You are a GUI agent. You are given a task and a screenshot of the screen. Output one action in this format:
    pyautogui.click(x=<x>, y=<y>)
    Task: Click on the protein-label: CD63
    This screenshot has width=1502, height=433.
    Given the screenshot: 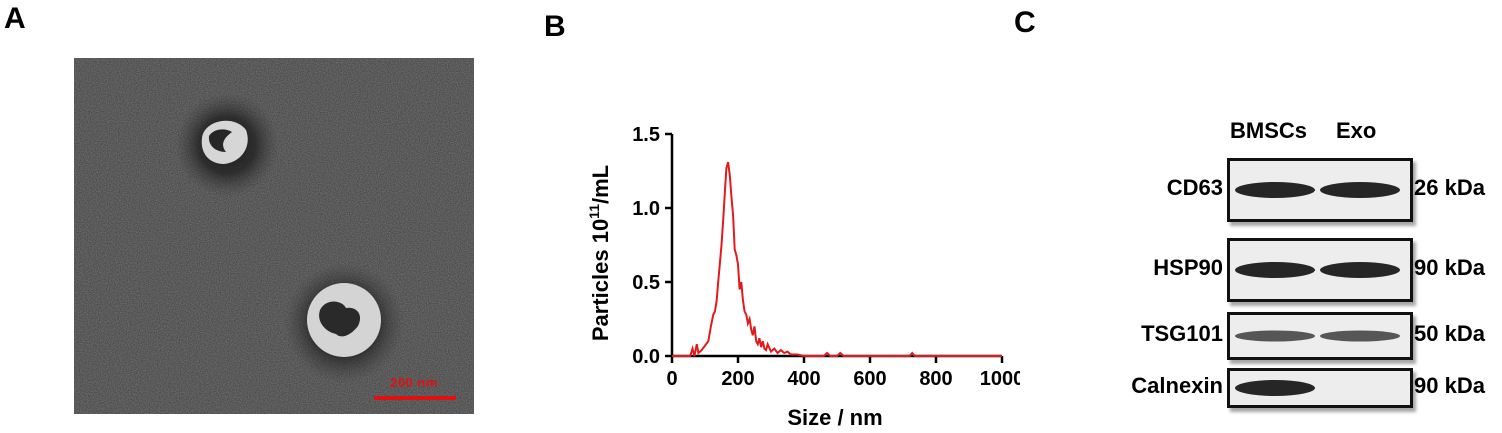 What is the action you would take?
    pyautogui.click(x=1194, y=187)
    